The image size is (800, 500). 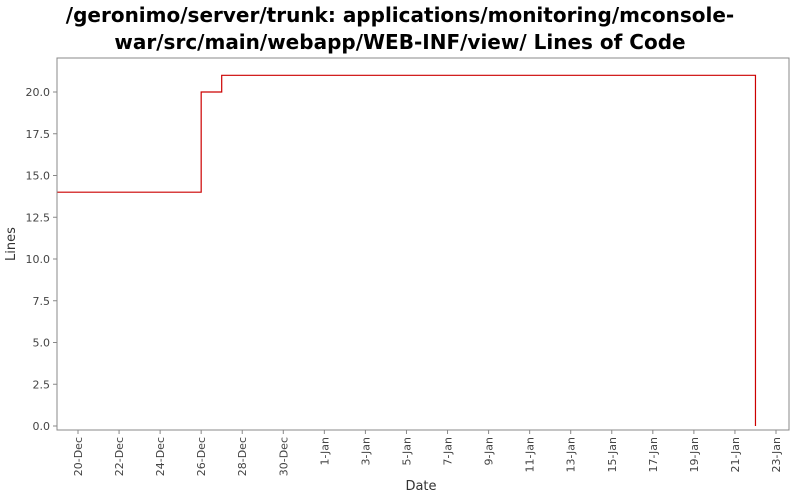 What do you see at coordinates (448, 451) in the screenshot?
I see `x-tick-label: 7-Jan` at bounding box center [448, 451].